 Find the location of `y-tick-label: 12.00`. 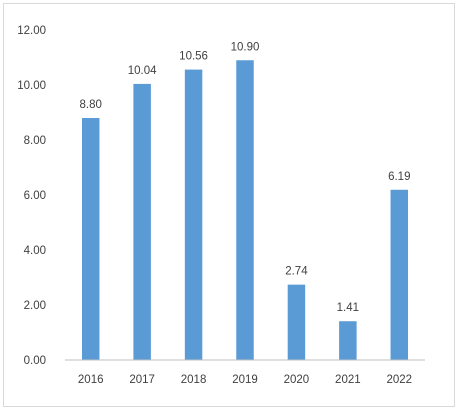

y-tick-label: 12.00 is located at coordinates (31, 31).